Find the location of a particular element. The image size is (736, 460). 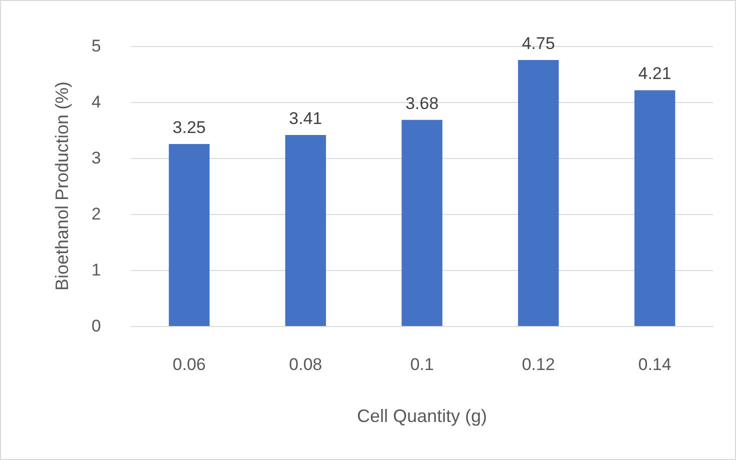

y-tick-label: 2 is located at coordinates (96, 214).